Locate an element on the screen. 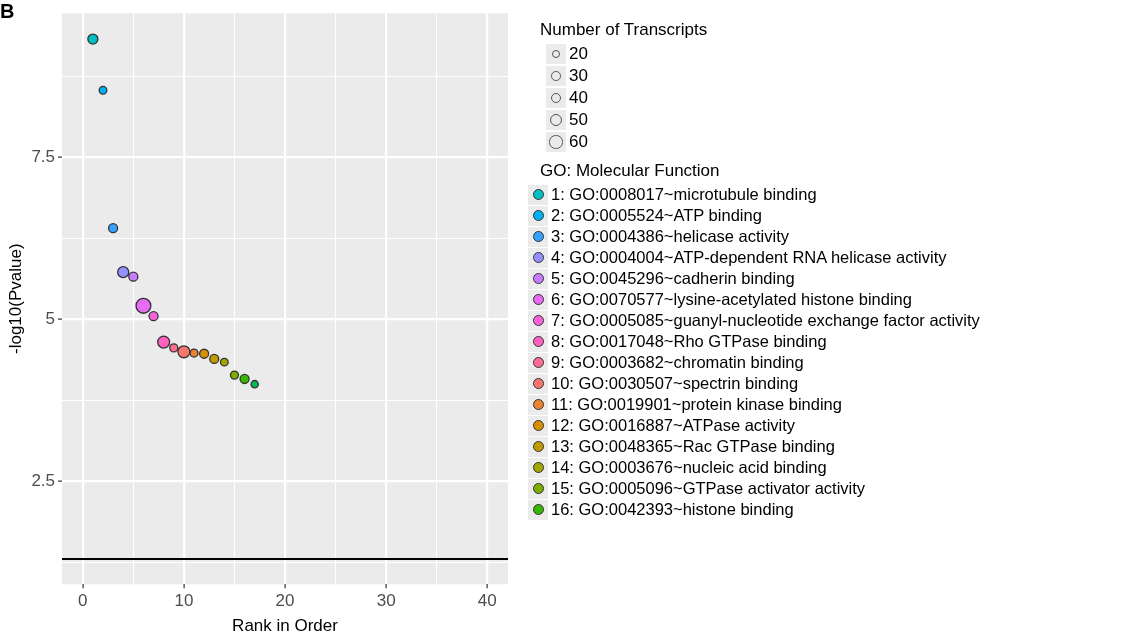  text: Number of Transcripts is located at coordinates (624, 30).